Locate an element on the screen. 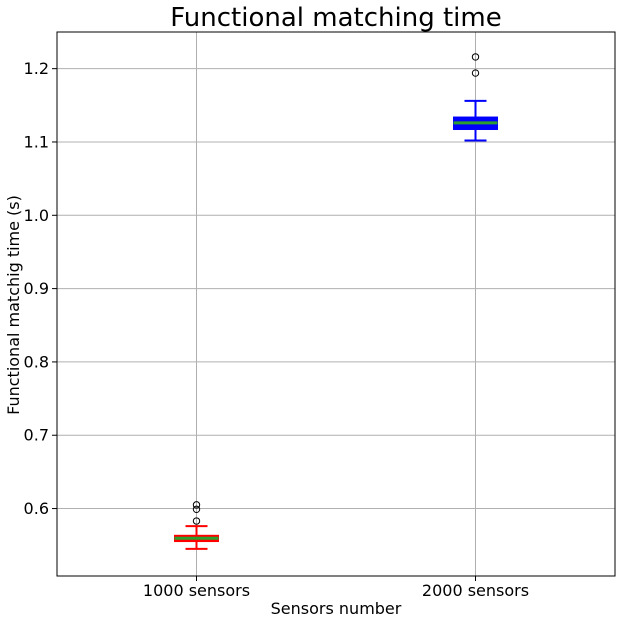 This screenshot has height=624, width=625. y-tick-label: 0.6 is located at coordinates (36, 508).